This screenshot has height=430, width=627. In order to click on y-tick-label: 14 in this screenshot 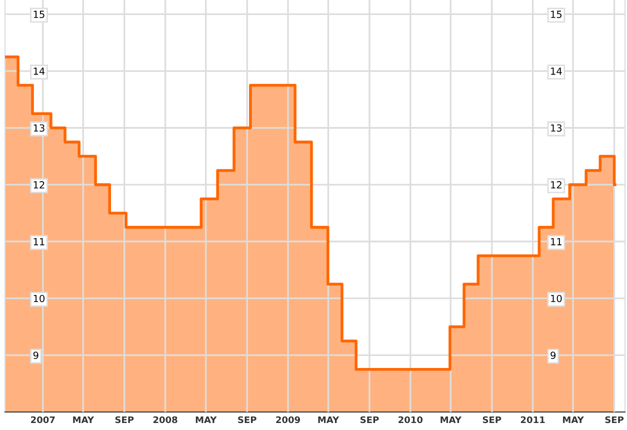, I will do `click(39, 71)`.